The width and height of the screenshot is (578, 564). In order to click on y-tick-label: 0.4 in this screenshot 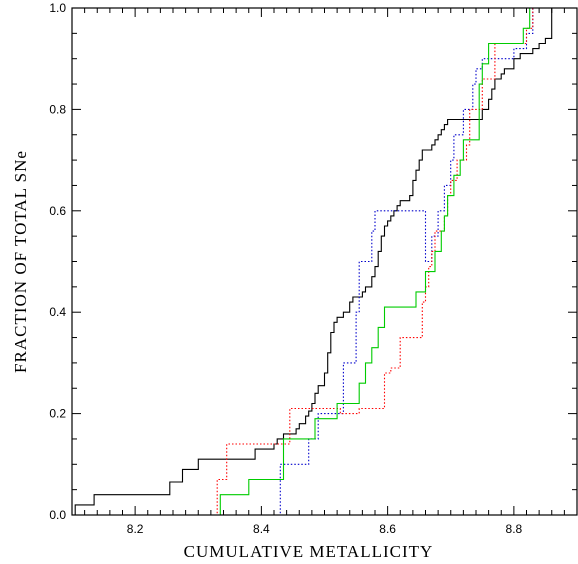, I will do `click(57, 312)`.